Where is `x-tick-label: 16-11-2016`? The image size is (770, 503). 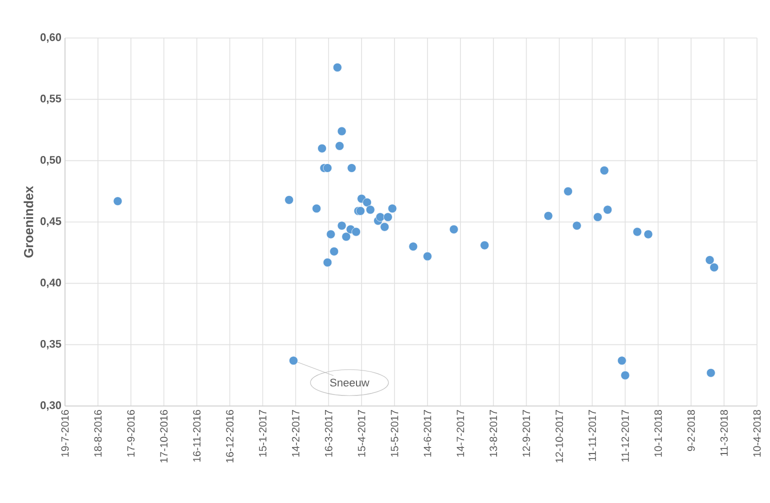 x-tick-label: 16-11-2016 is located at coordinates (197, 436).